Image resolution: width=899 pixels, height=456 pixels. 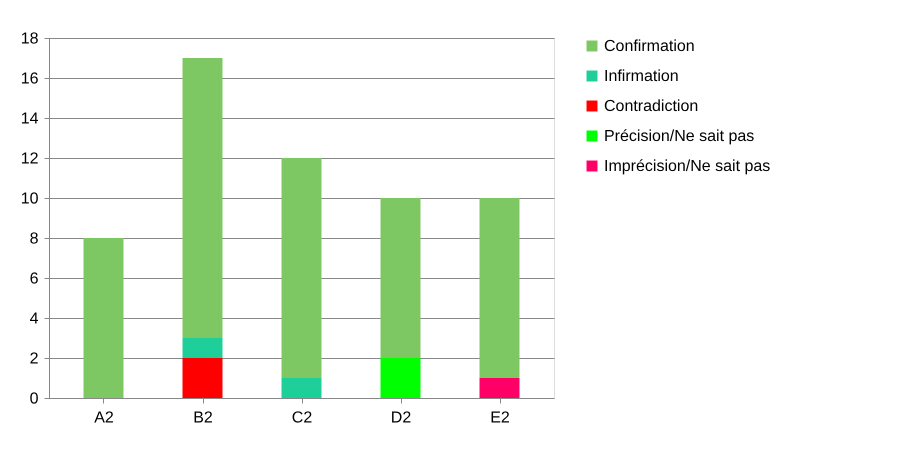 What do you see at coordinates (500, 418) in the screenshot?
I see `x-tick-label: E2` at bounding box center [500, 418].